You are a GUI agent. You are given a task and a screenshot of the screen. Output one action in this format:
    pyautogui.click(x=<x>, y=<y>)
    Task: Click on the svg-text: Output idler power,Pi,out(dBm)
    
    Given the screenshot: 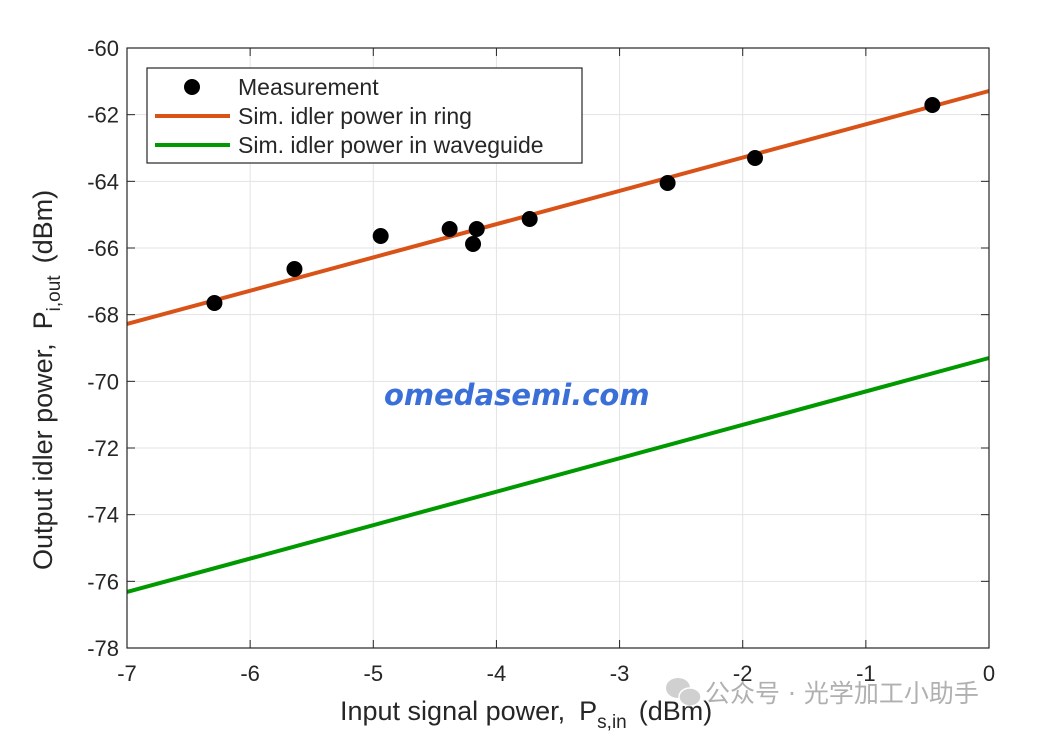 What is the action you would take?
    pyautogui.click(x=46, y=380)
    